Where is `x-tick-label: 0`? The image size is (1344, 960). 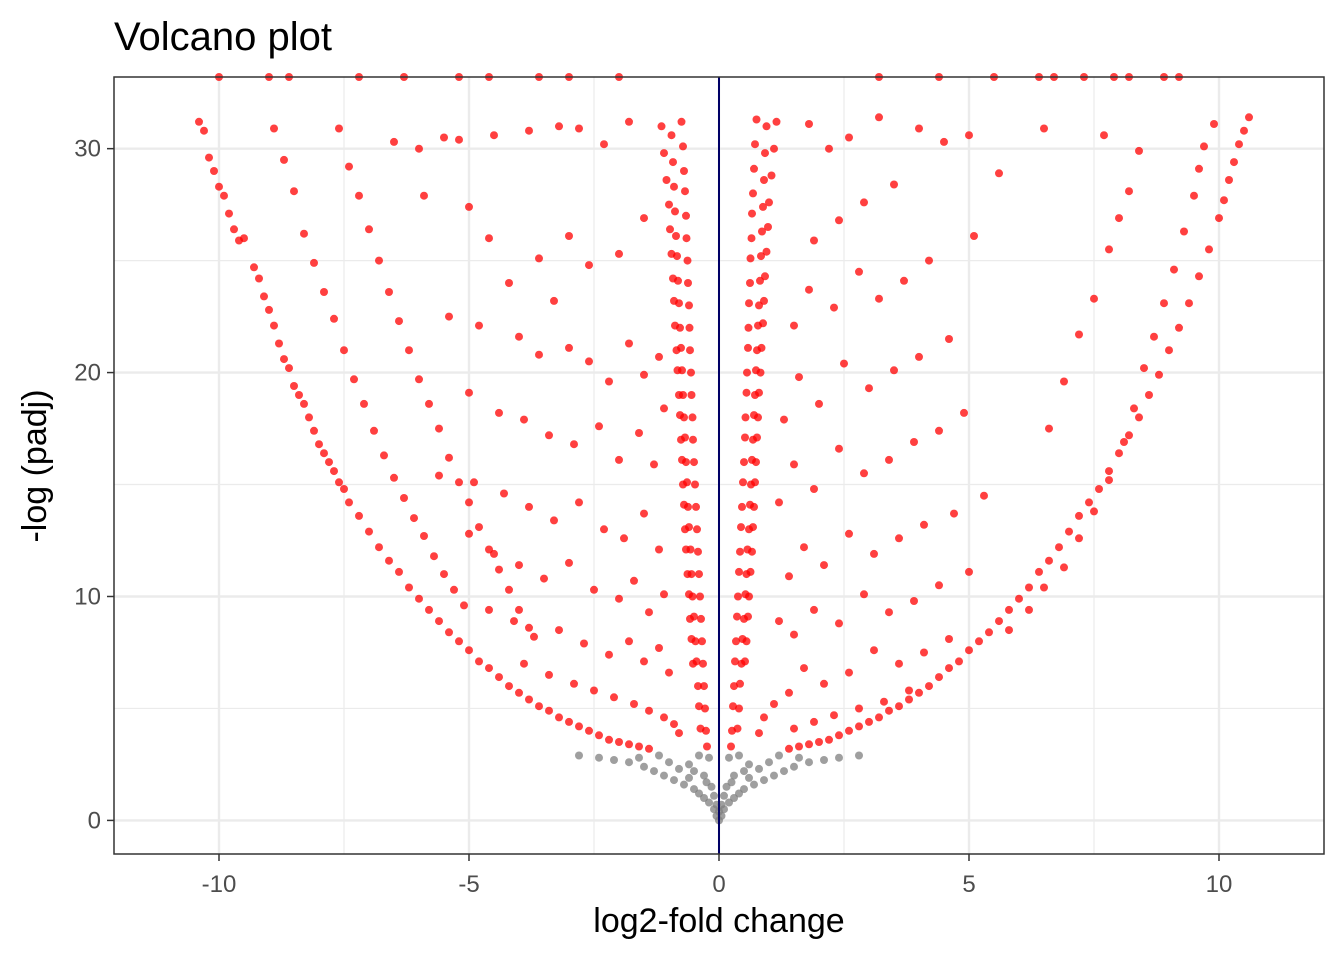 x-tick-label: 0 is located at coordinates (718, 884).